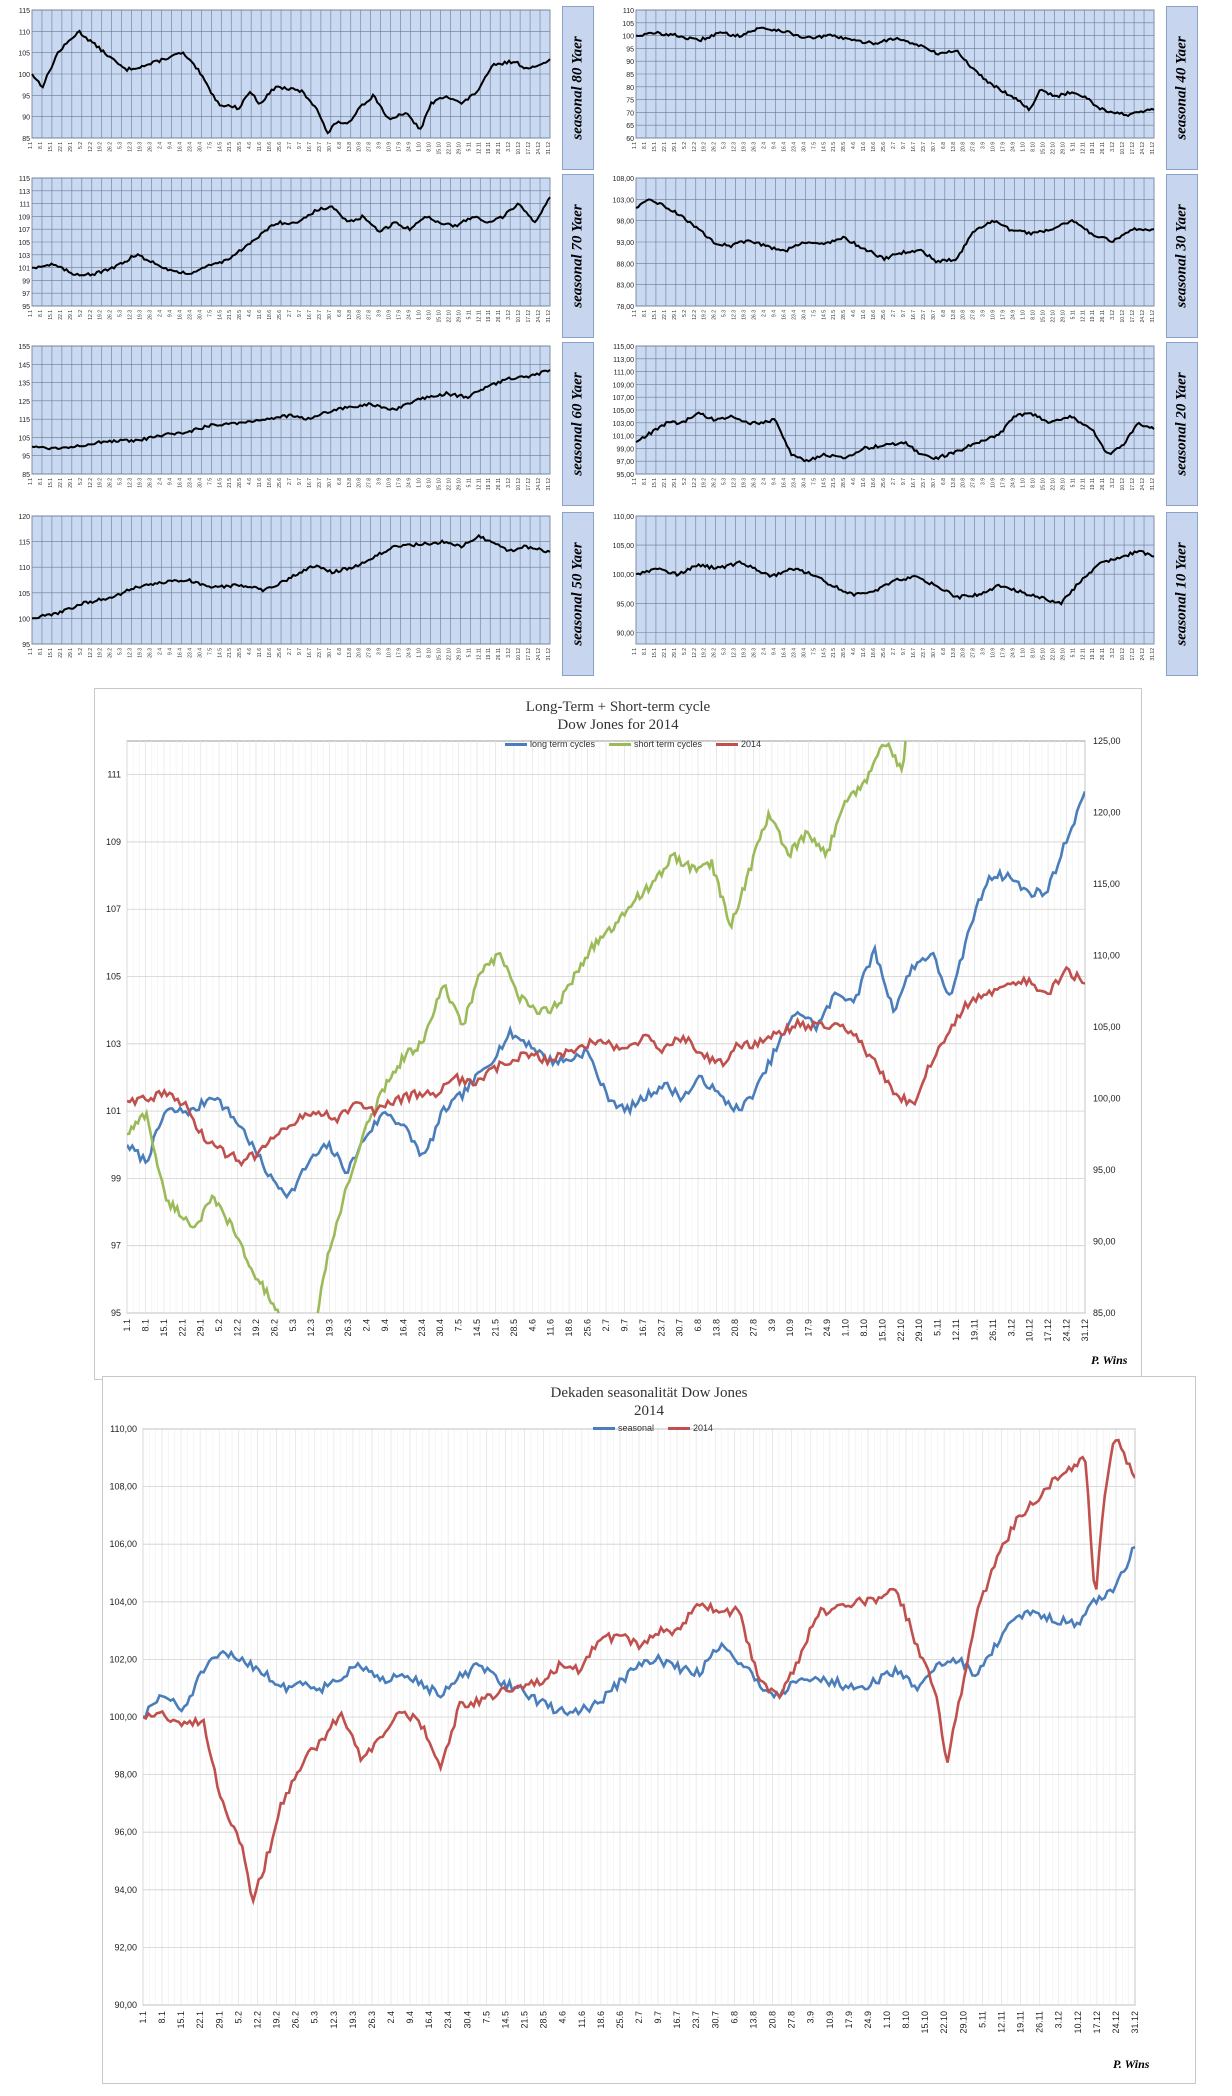 Image resolution: width=1232 pixels, height=2096 pixels. I want to click on x-tick-label: 7.5, so click(210, 145).